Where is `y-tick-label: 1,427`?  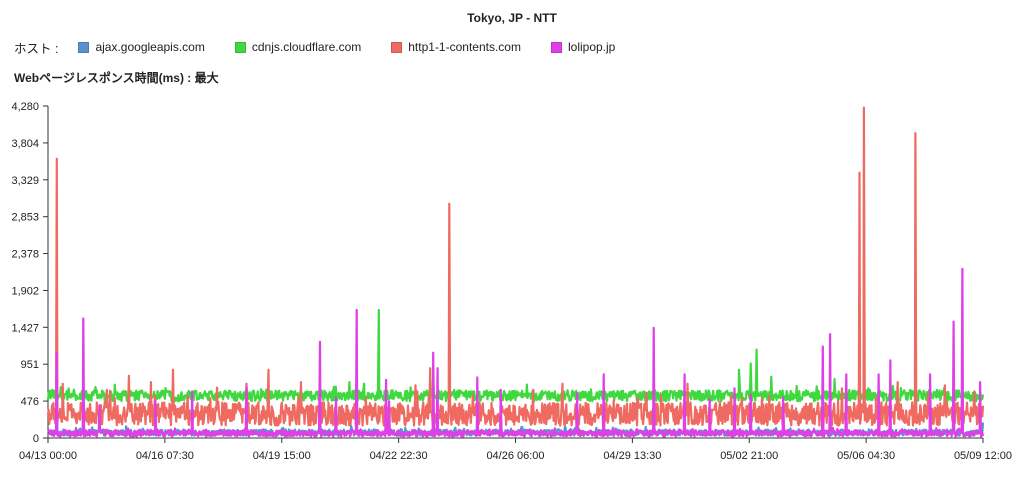
y-tick-label: 1,427 is located at coordinates (25, 328).